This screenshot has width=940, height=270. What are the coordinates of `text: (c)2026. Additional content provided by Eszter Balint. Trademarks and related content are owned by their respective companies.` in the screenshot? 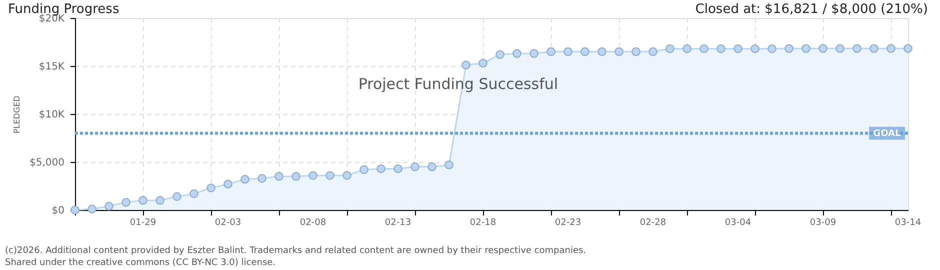 It's located at (295, 251).